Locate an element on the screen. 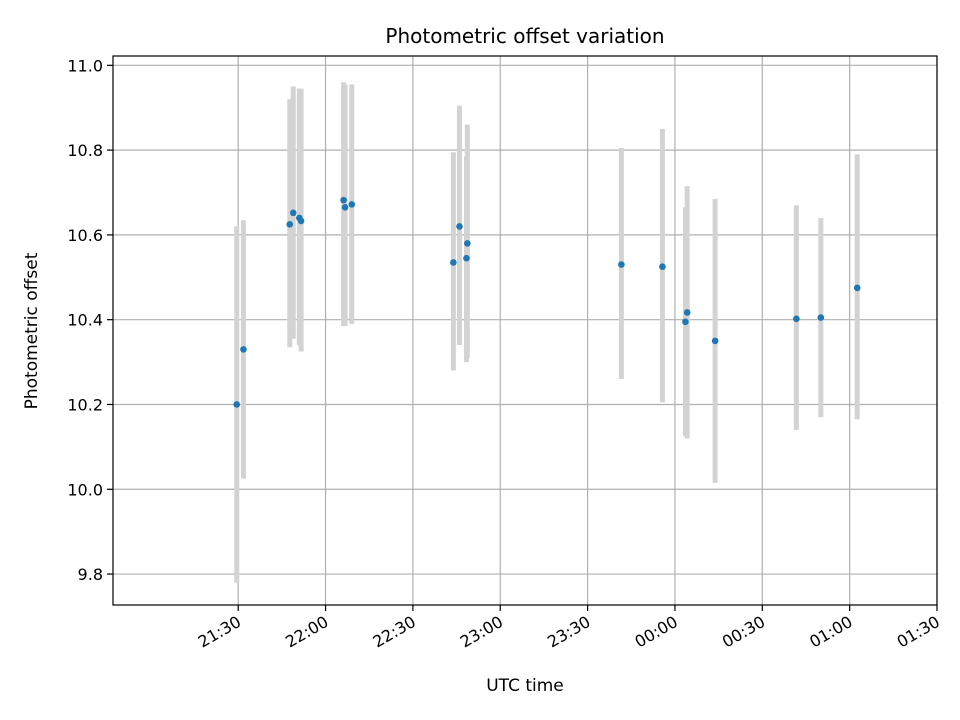  y-tick-label: 11.0 is located at coordinates (85, 65).